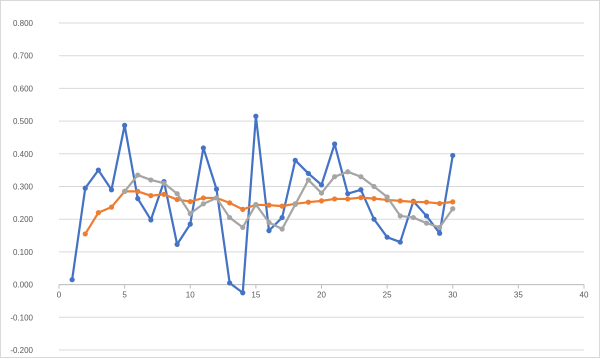  Describe the element at coordinates (23, 121) in the screenshot. I see `y-tick-label: 0.500` at that location.